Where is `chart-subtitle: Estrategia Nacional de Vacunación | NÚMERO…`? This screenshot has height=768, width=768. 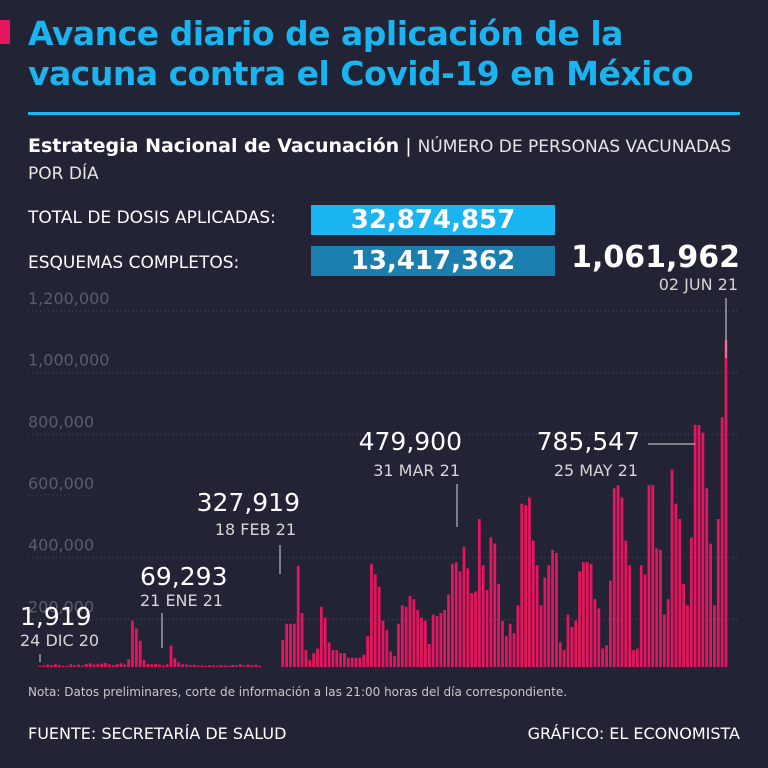 chart-subtitle: Estrategia Nacional de Vacunación | NÚMERO… is located at coordinates (388, 160).